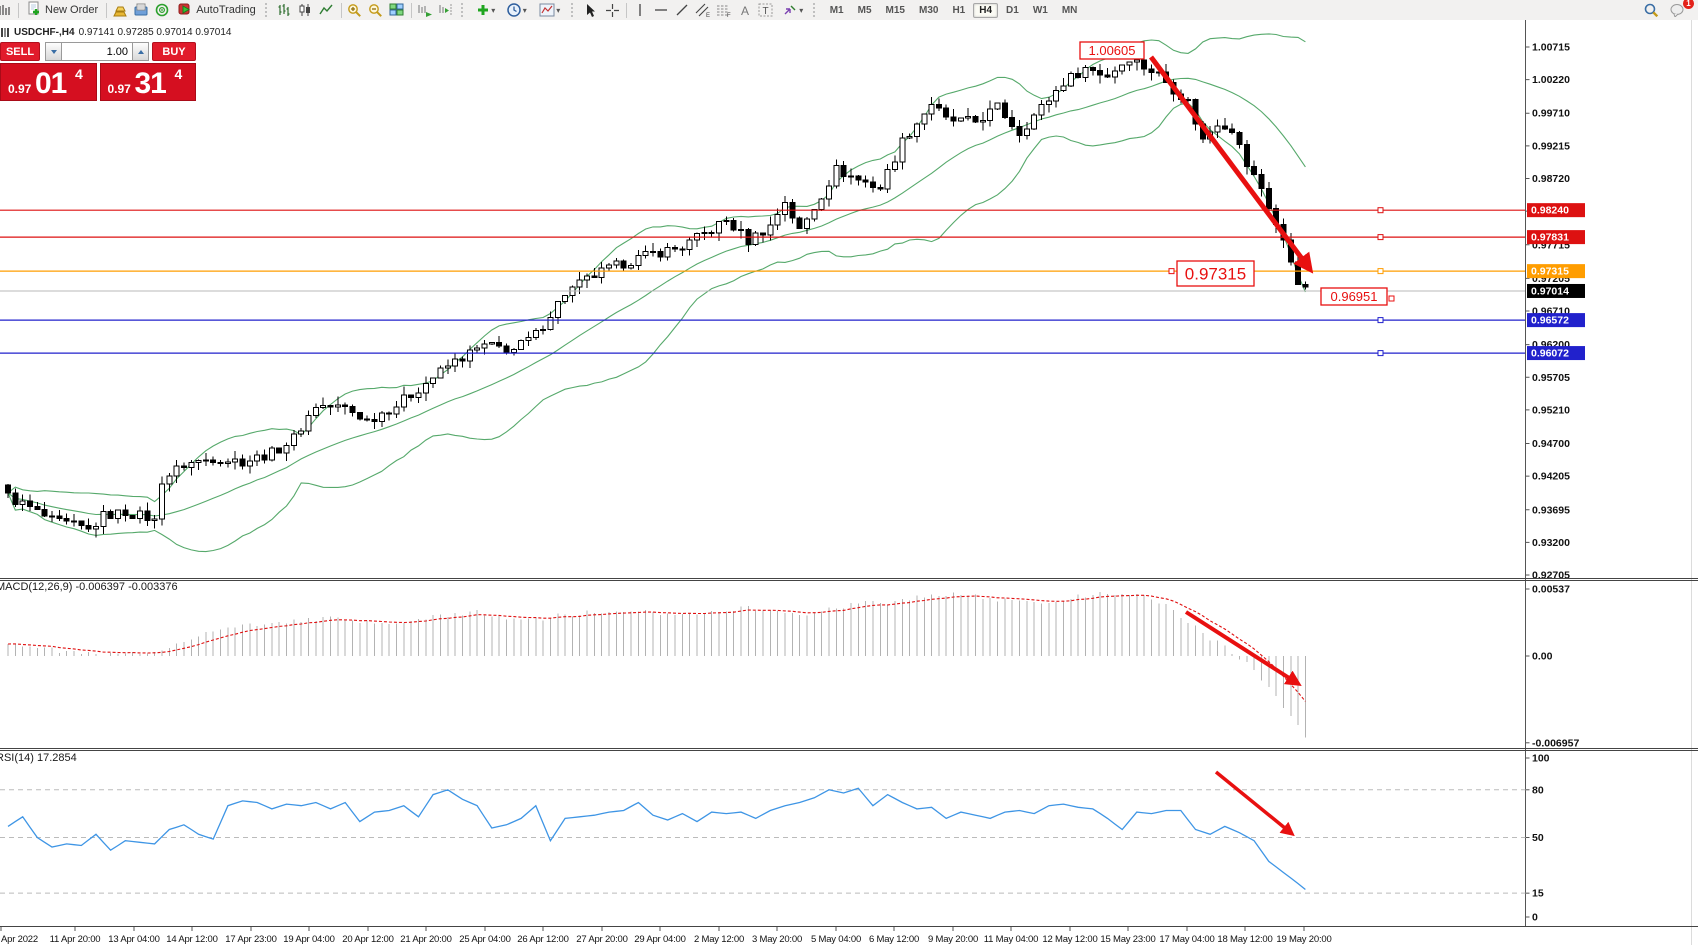  What do you see at coordinates (661, 10) in the screenshot?
I see `horizontal-line-icon` at bounding box center [661, 10].